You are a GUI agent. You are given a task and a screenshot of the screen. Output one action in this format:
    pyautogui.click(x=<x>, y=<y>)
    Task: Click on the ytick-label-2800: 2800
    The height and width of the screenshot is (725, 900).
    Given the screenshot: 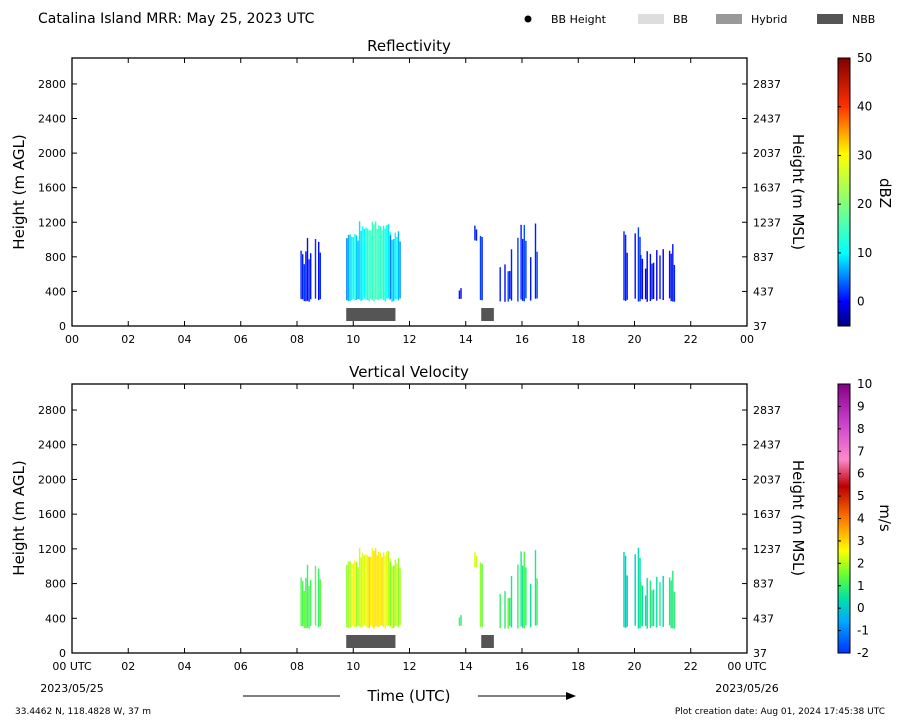 What is the action you would take?
    pyautogui.click(x=52, y=84)
    